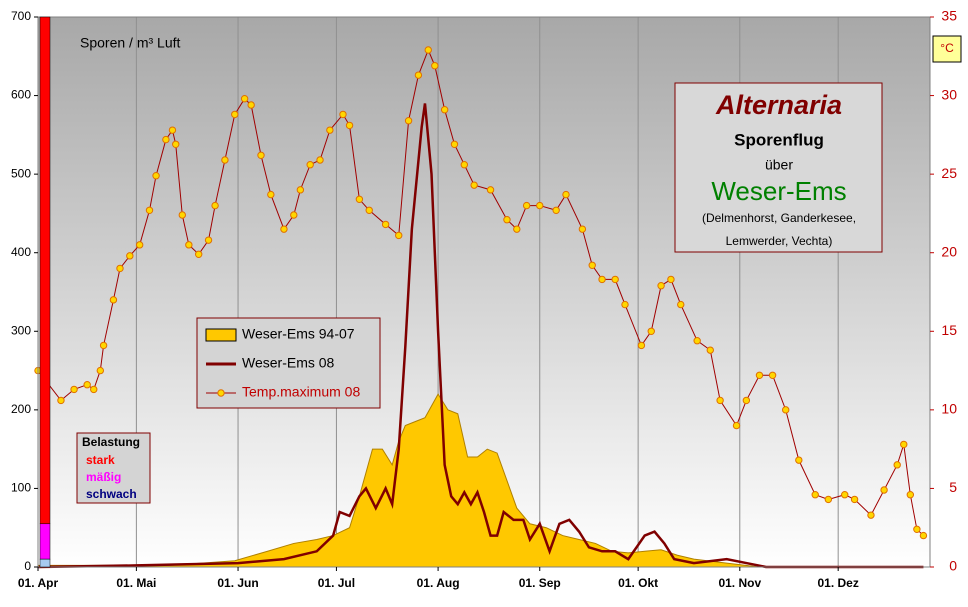 This screenshot has height=607, width=968. Describe the element at coordinates (100, 460) in the screenshot. I see `belastung-label: stark` at that location.